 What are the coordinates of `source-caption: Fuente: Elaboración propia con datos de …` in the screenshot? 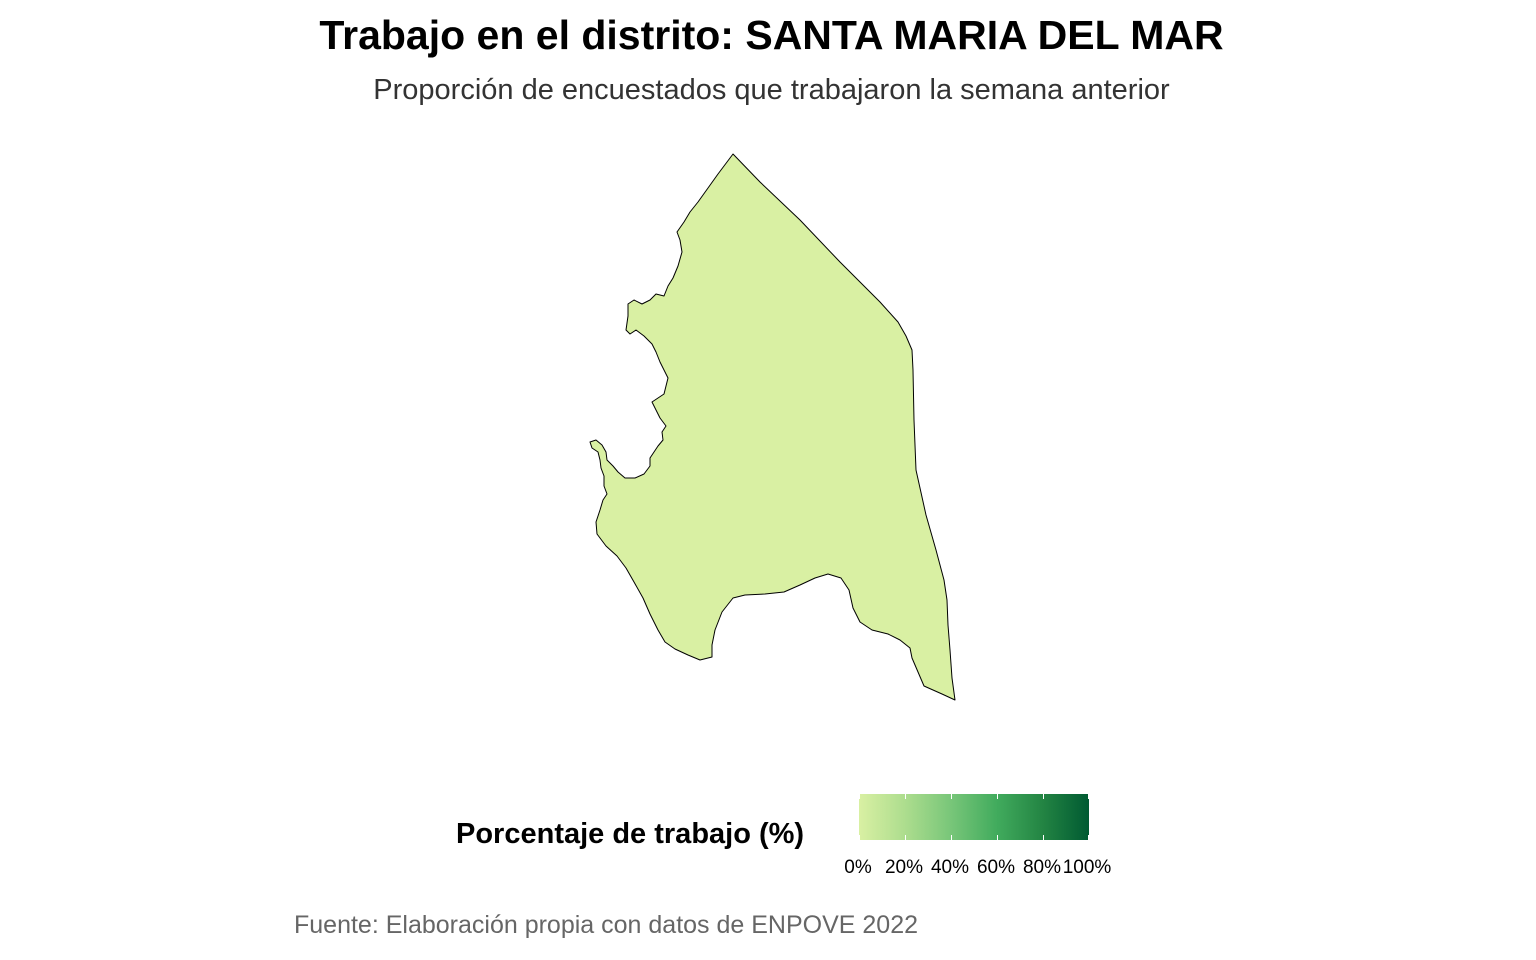 It's located at (606, 925).